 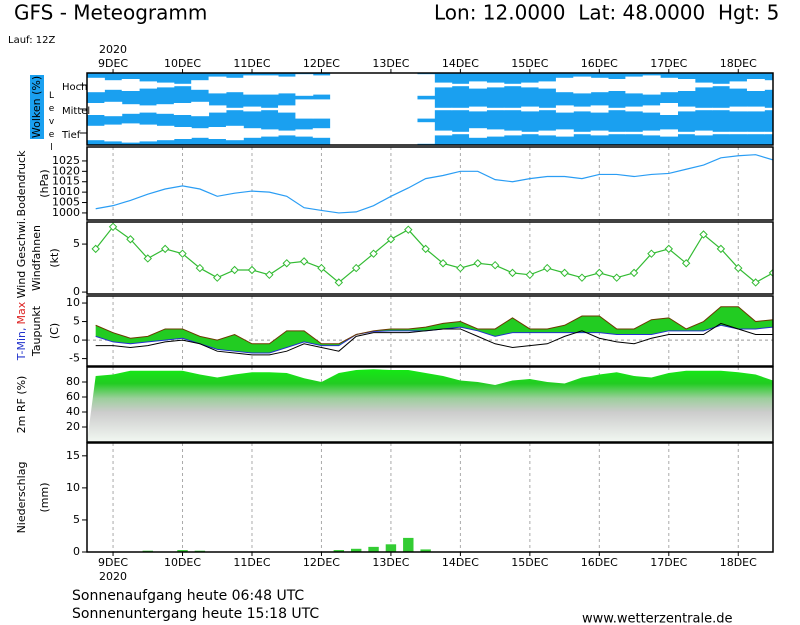 I want to click on run-label: Lauf: 12Z, so click(x=31, y=40).